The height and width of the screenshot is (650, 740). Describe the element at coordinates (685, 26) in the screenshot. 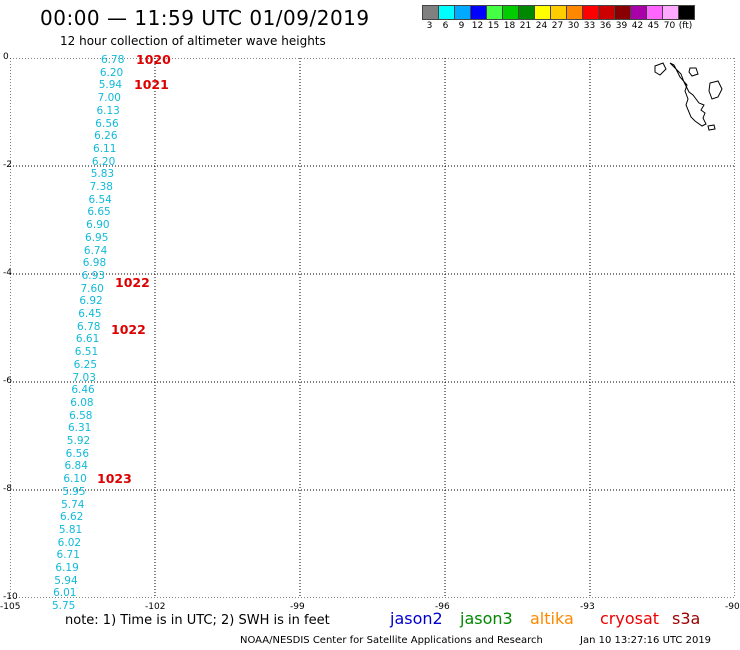

I see `scale-label: (ft)` at that location.